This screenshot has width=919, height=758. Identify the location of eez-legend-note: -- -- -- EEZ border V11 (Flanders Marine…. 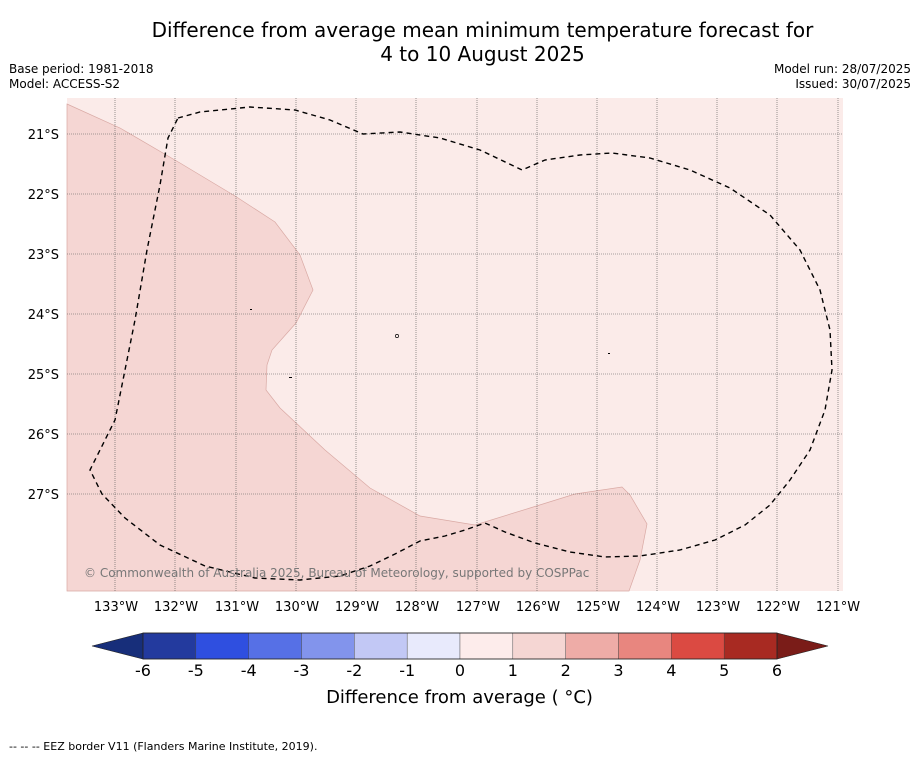
(163, 746).